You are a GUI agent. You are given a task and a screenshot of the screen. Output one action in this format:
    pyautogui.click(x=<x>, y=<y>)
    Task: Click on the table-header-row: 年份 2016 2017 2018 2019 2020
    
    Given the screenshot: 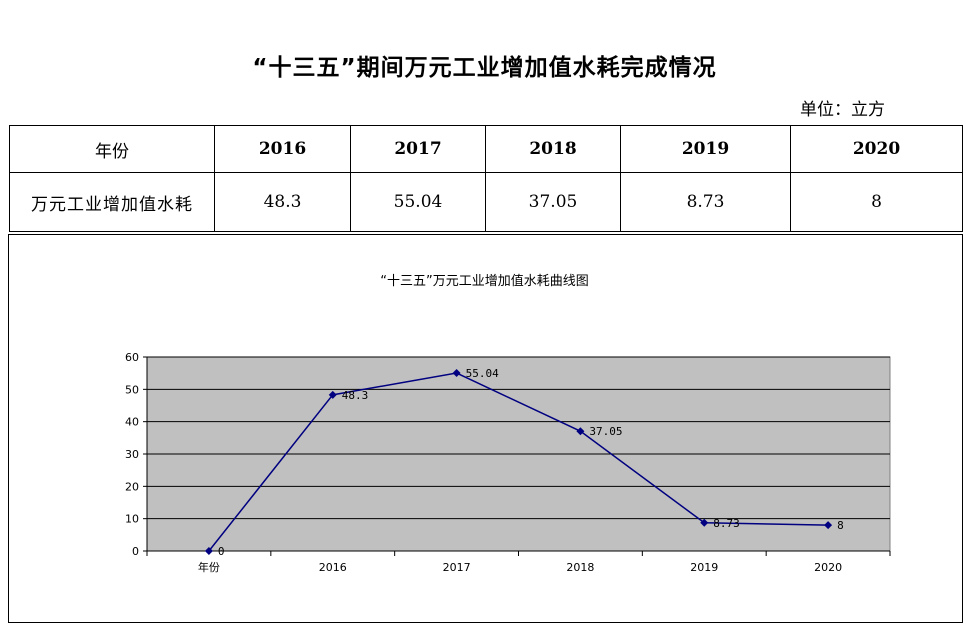 What is the action you would take?
    pyautogui.click(x=486, y=149)
    